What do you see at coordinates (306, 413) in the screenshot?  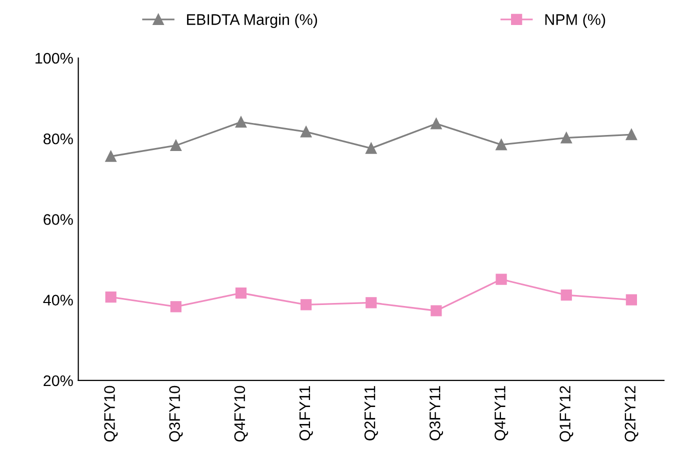 I see `x-tick-label: Q1FY11` at bounding box center [306, 413].